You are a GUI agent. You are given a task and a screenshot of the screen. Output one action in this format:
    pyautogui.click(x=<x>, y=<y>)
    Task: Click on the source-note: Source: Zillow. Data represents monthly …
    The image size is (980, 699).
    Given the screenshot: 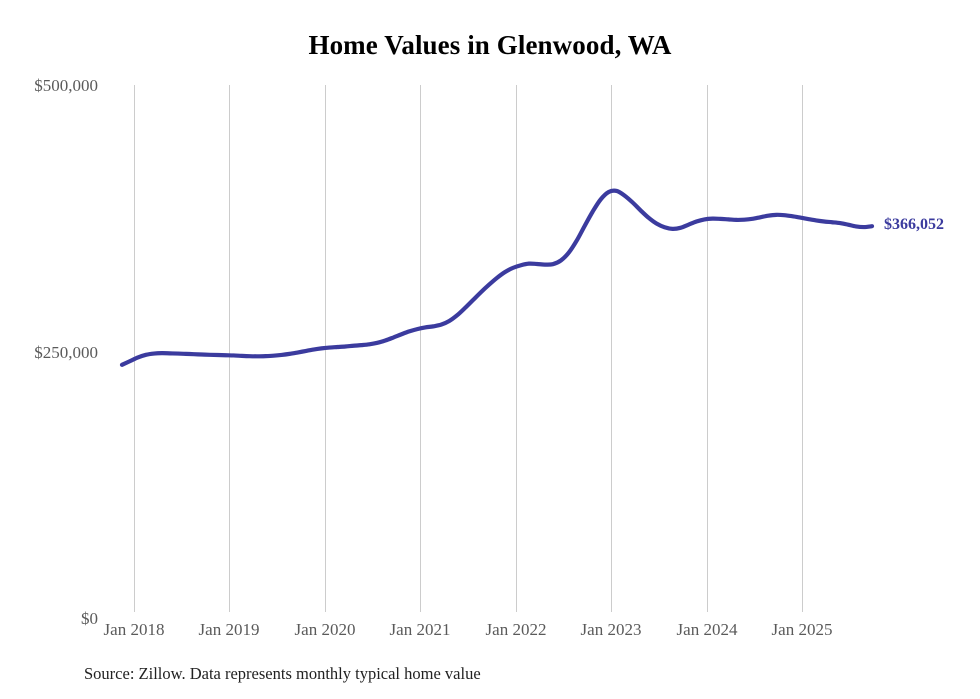 What is the action you would take?
    pyautogui.click(x=282, y=673)
    